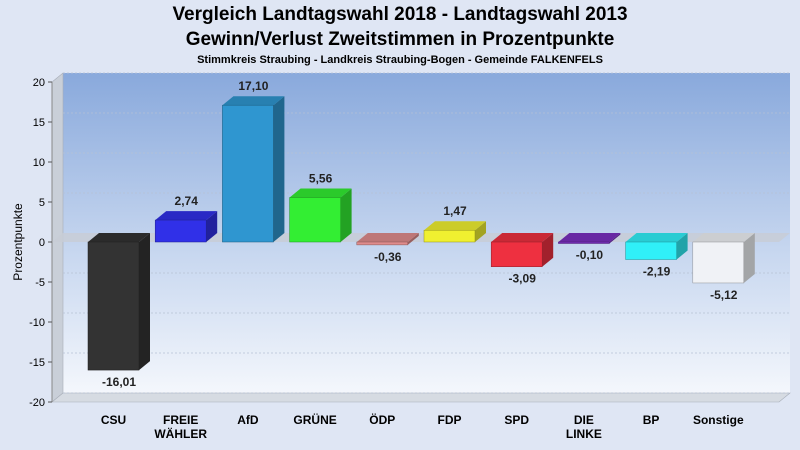  What do you see at coordinates (37, 323) in the screenshot?
I see `y-tick-label: -10` at bounding box center [37, 323].